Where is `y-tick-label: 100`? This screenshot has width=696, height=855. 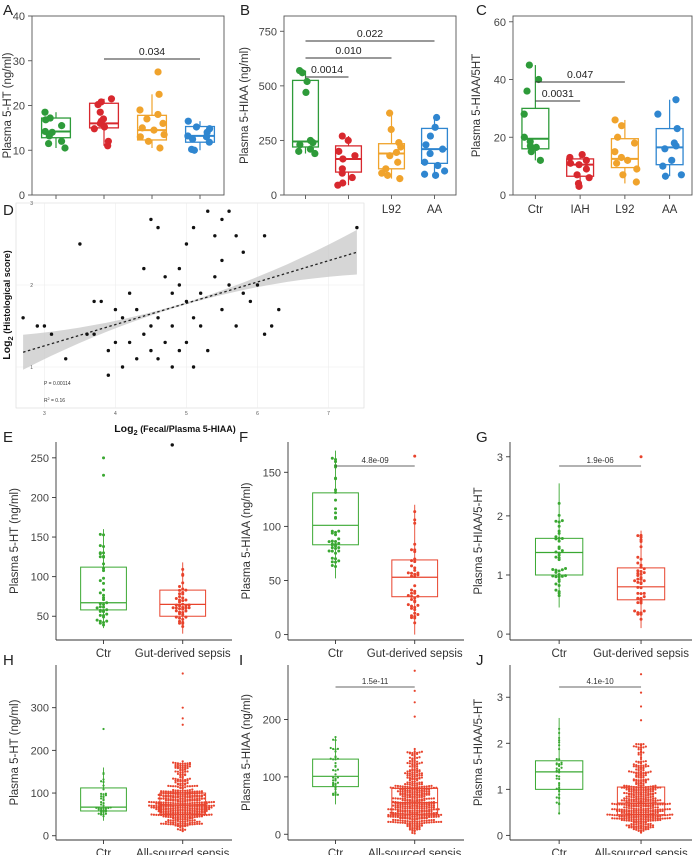 y-tick-label: 100 is located at coordinates (40, 578).